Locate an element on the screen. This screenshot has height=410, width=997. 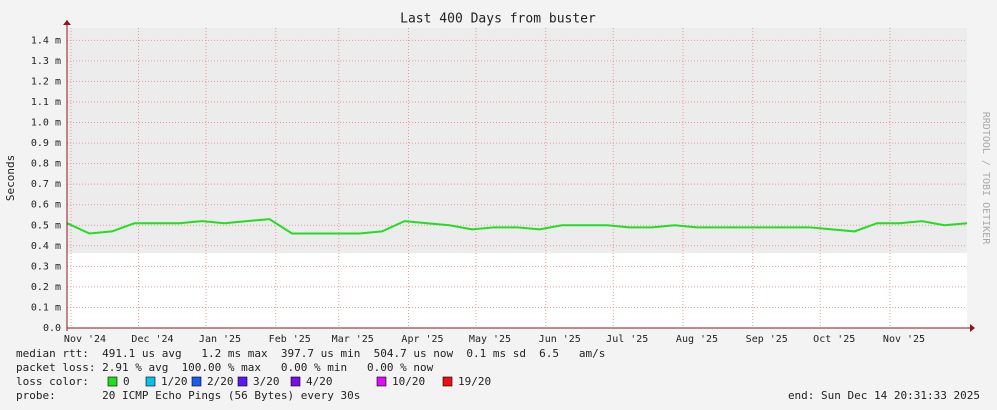
x-tick-label: Feb '25 is located at coordinates (290, 339).